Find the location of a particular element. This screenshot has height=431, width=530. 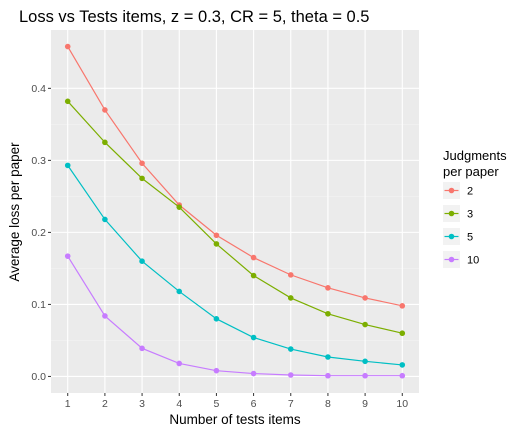

legend-title-line2: per paper is located at coordinates (471, 171).